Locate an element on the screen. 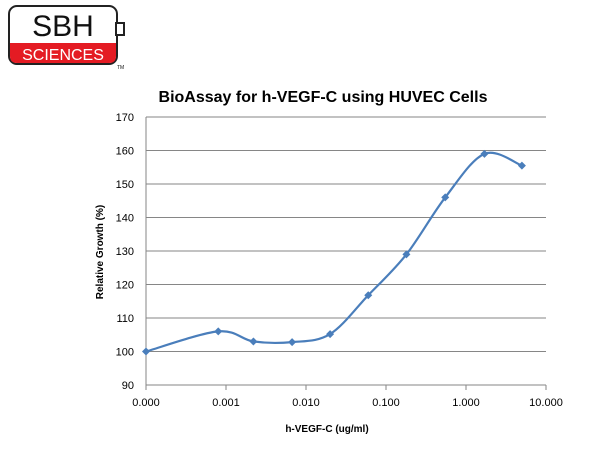 This screenshot has height=450, width=600. logo-sciences-text: SCIENCES is located at coordinates (63, 55).